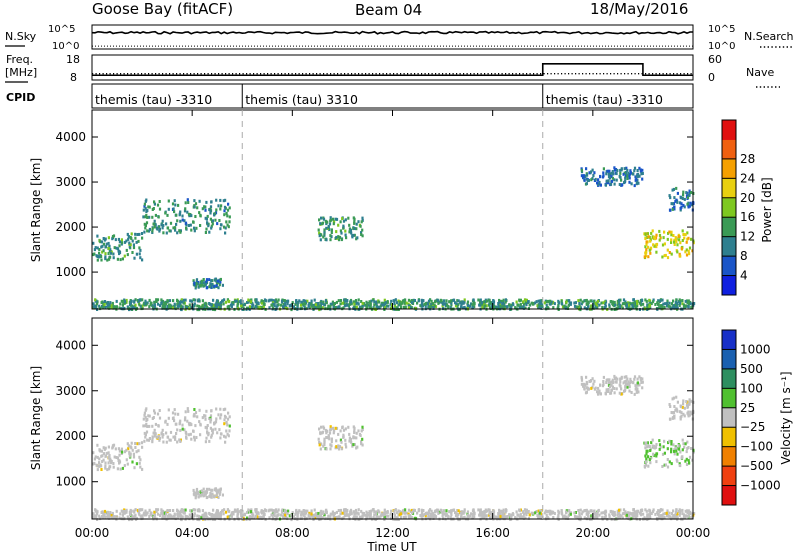 The height and width of the screenshot is (554, 800). Describe the element at coordinates (70, 272) in the screenshot. I see `y-tick-label: 1000` at that location.